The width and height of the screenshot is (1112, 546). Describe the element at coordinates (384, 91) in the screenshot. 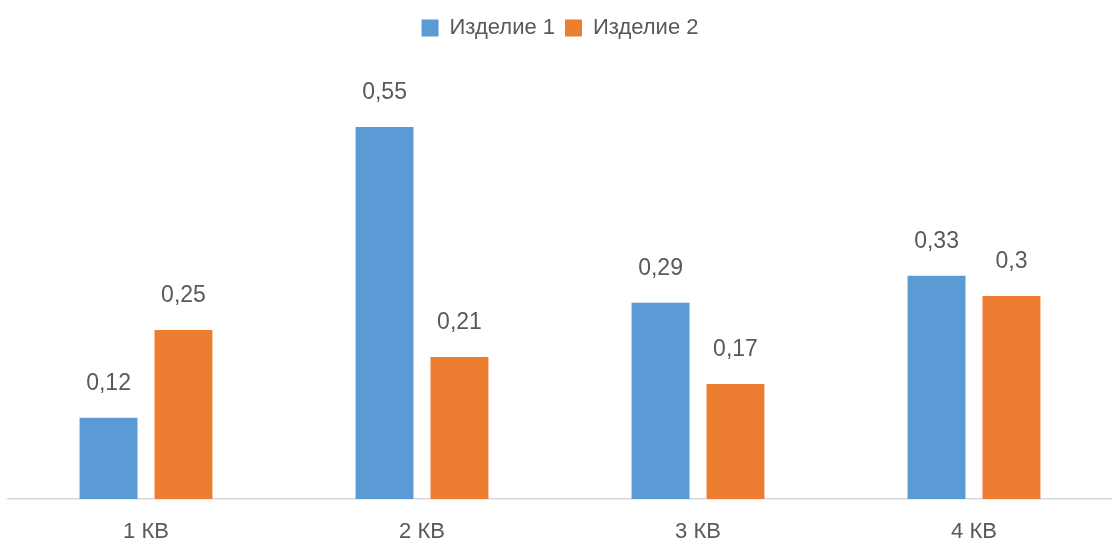

I see `data-label: 0,55` at that location.